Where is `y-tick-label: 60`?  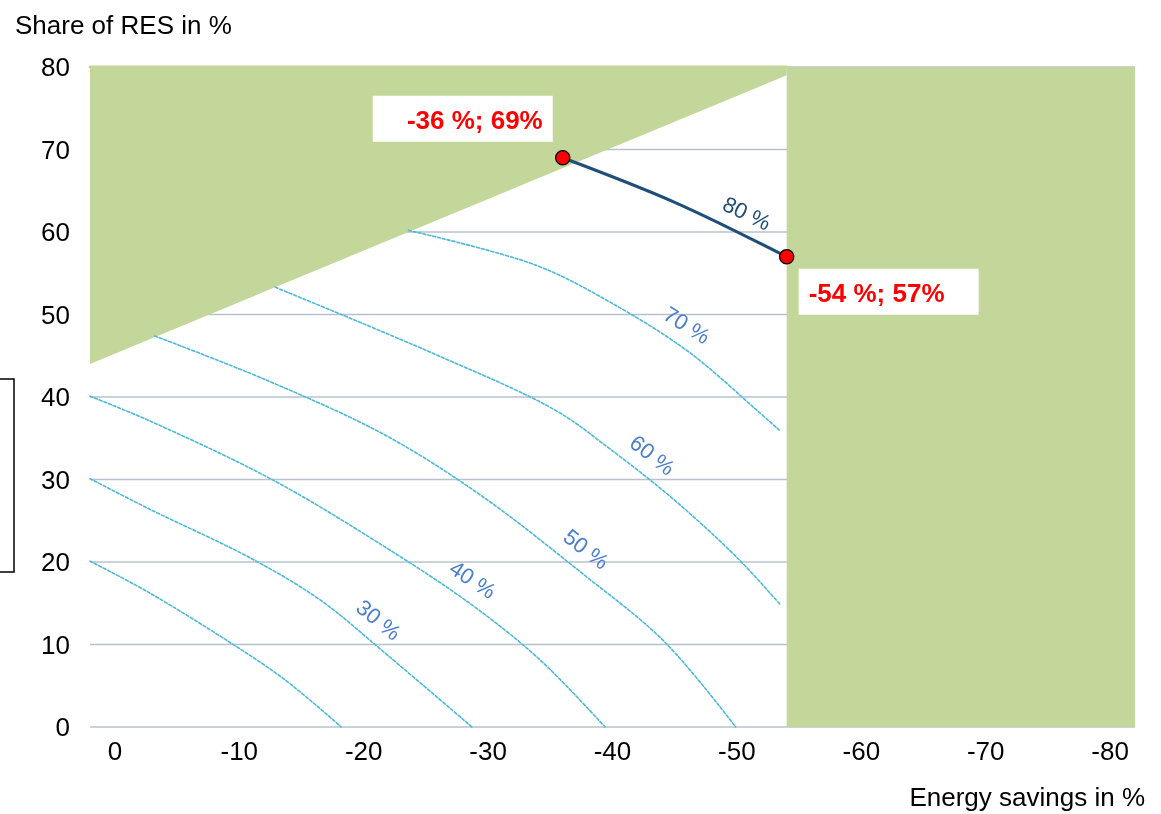 y-tick-label: 60 is located at coordinates (55, 232).